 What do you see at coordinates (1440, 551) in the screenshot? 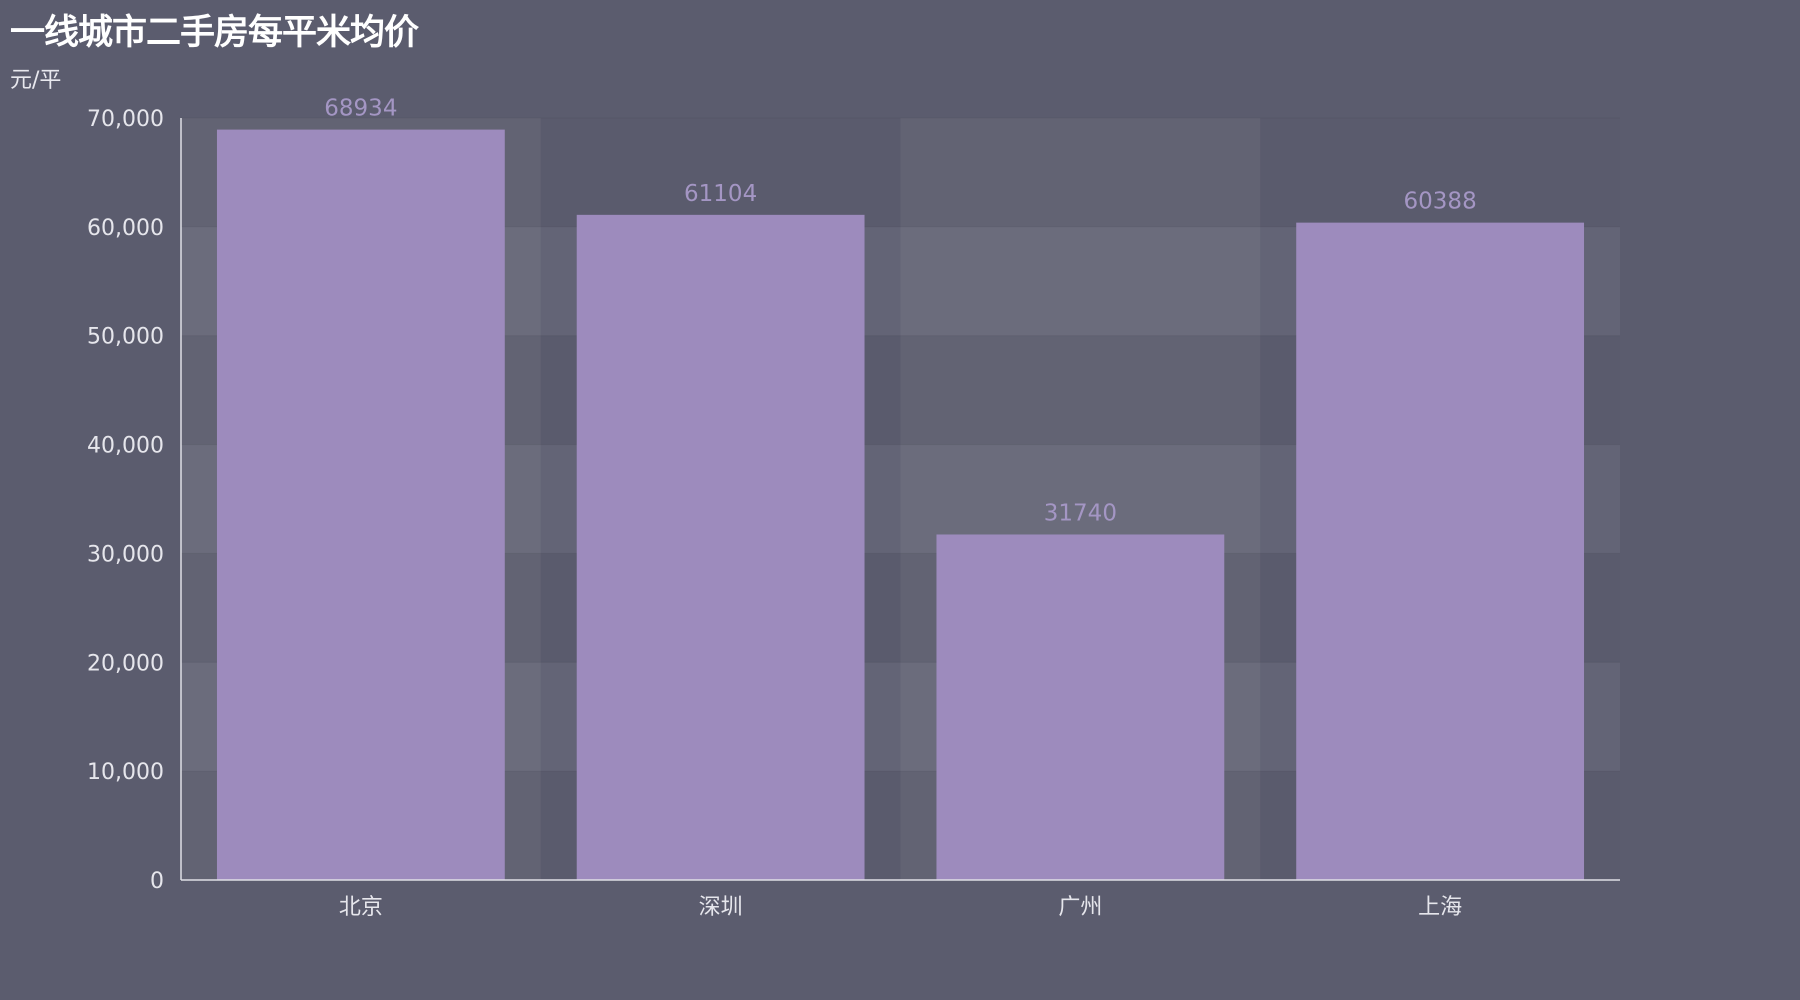
I see `bar-上海` at bounding box center [1440, 551].